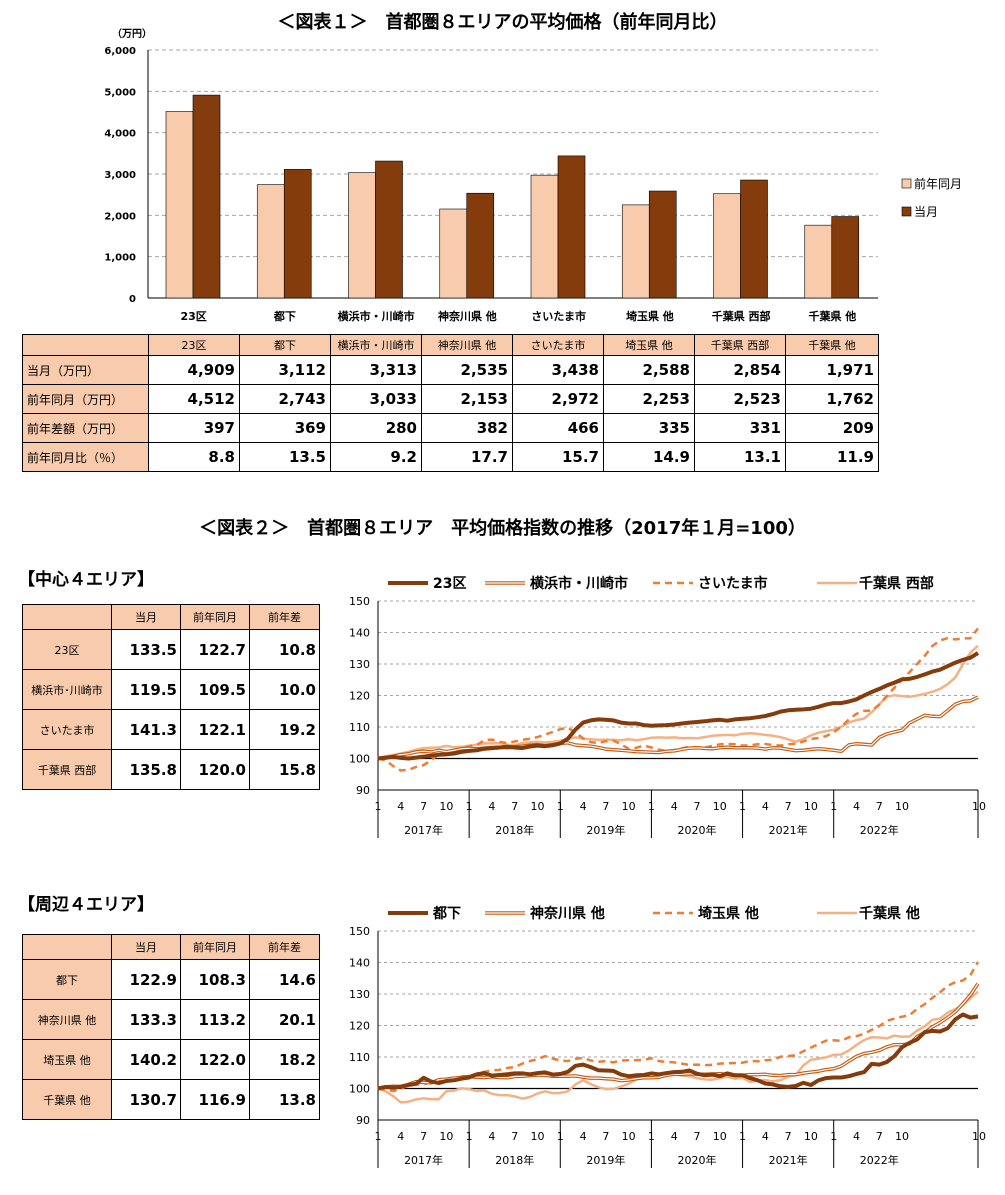  I want to click on table-cell: 1,762, so click(832, 399).